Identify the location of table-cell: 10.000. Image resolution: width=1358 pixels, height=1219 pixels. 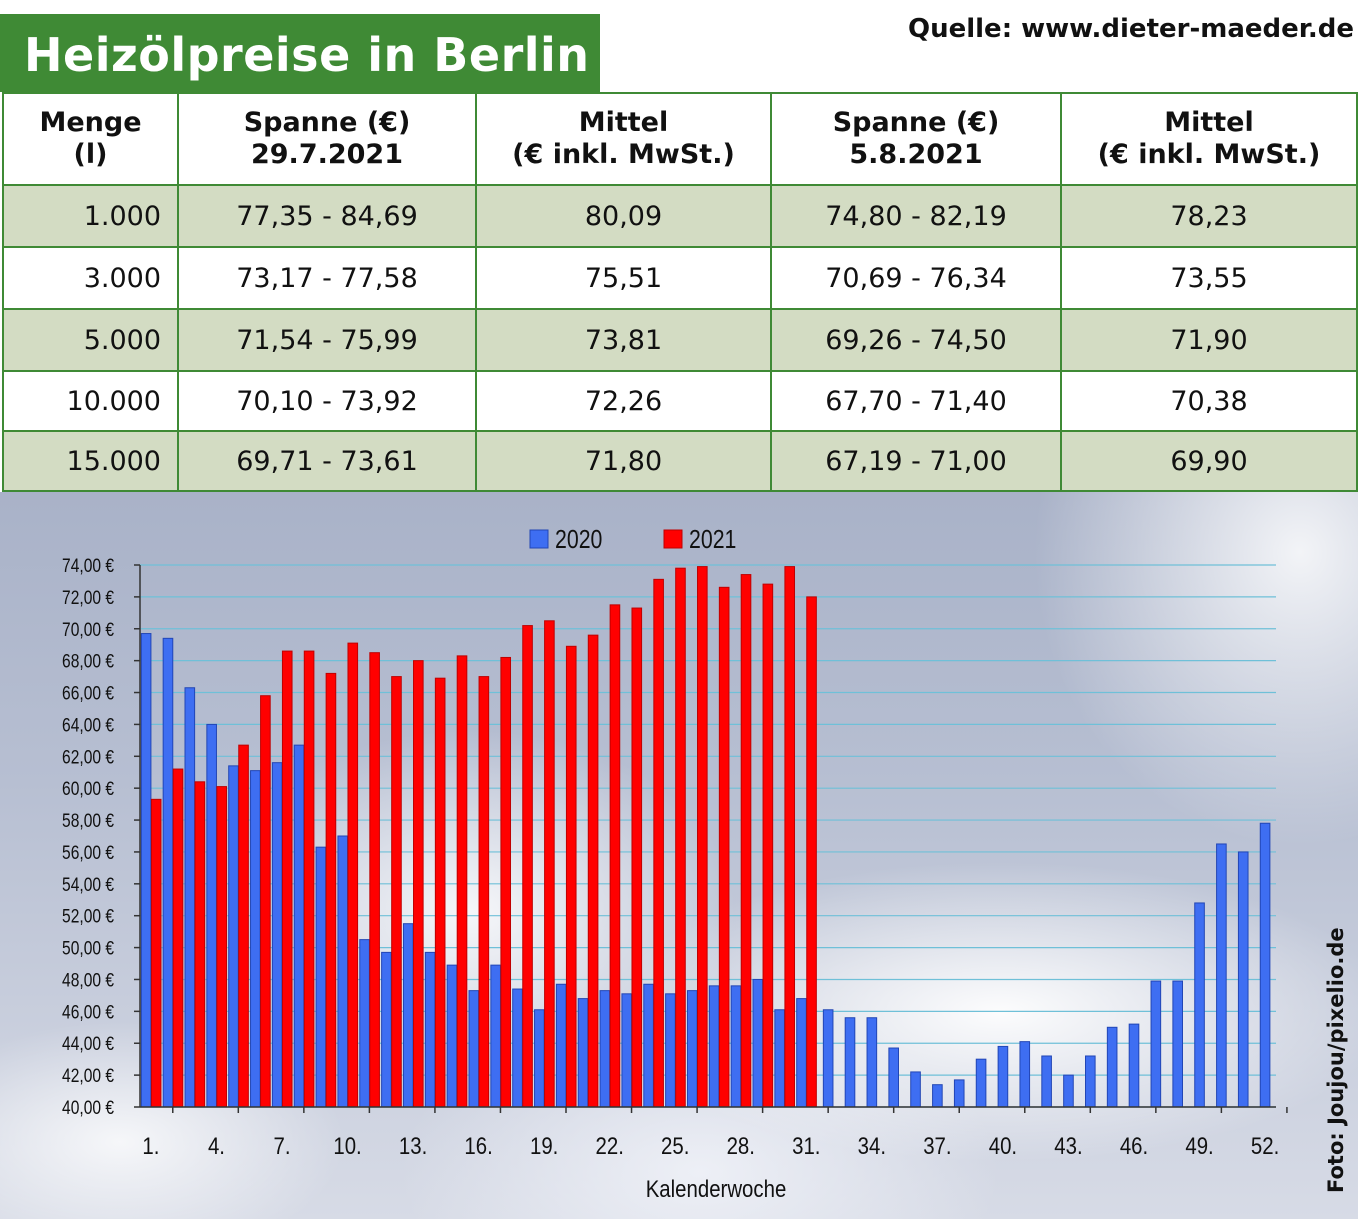
(90, 401).